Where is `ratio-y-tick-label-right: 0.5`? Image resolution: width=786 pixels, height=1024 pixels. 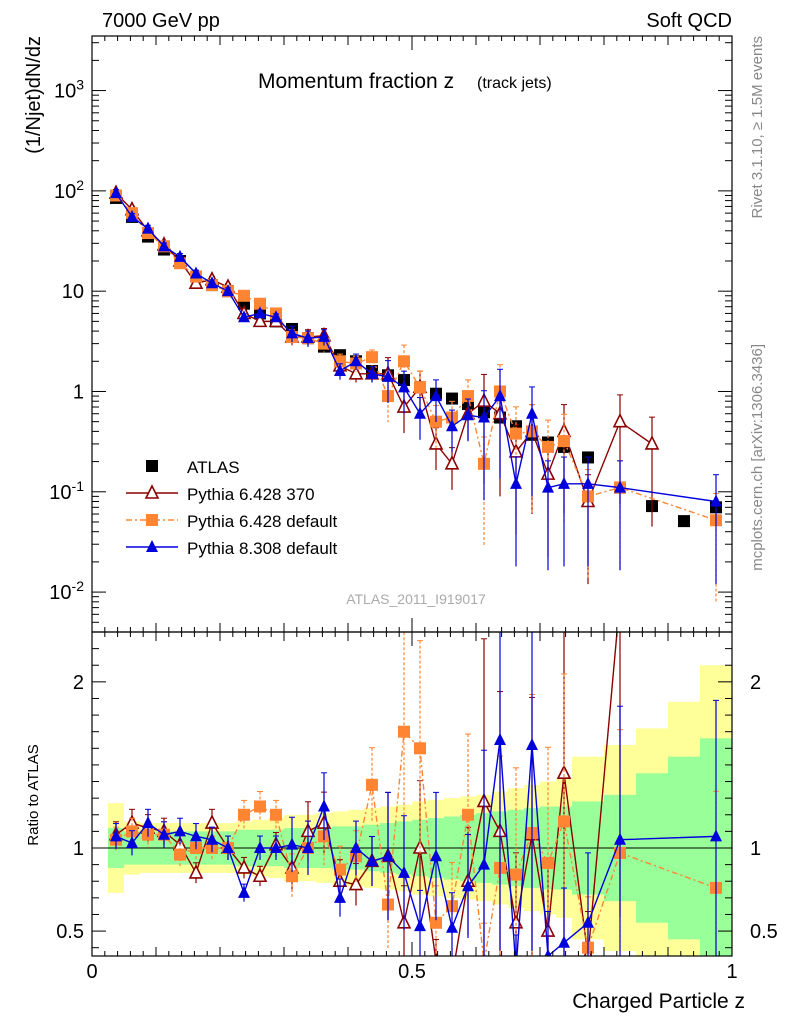 ratio-y-tick-label-right: 0.5 is located at coordinates (764, 932).